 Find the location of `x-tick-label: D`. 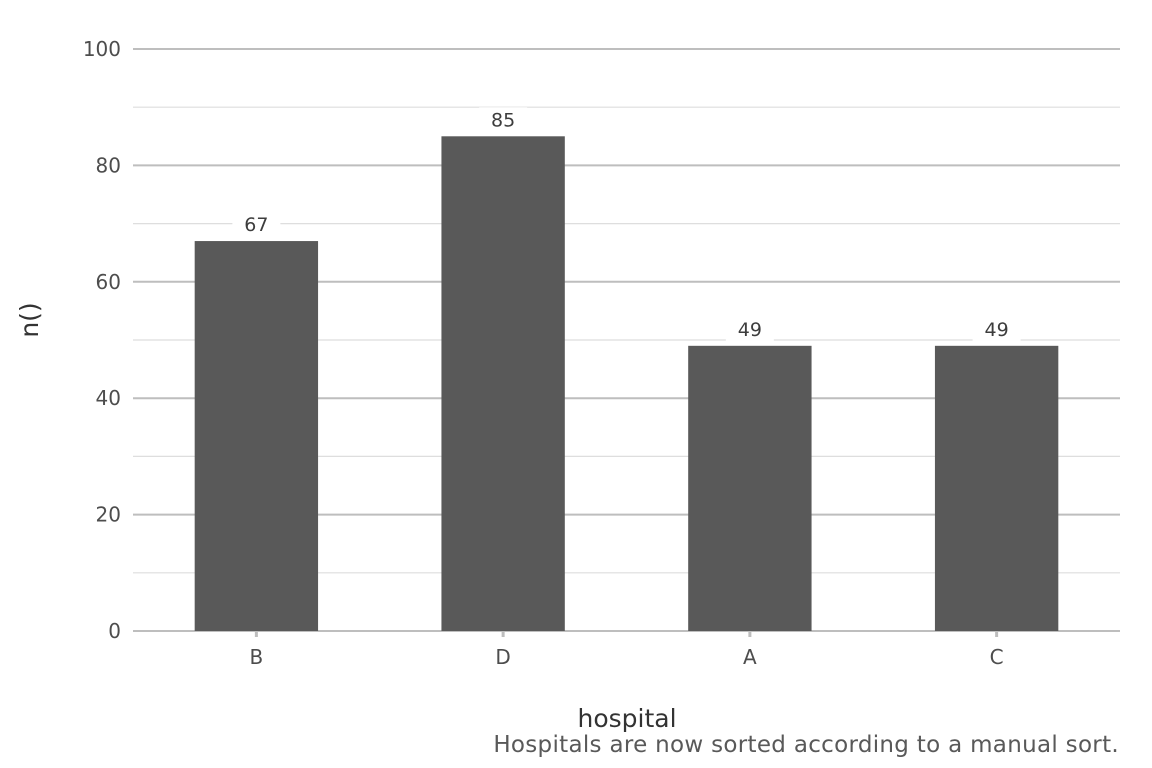

x-tick-label: D is located at coordinates (502, 657).